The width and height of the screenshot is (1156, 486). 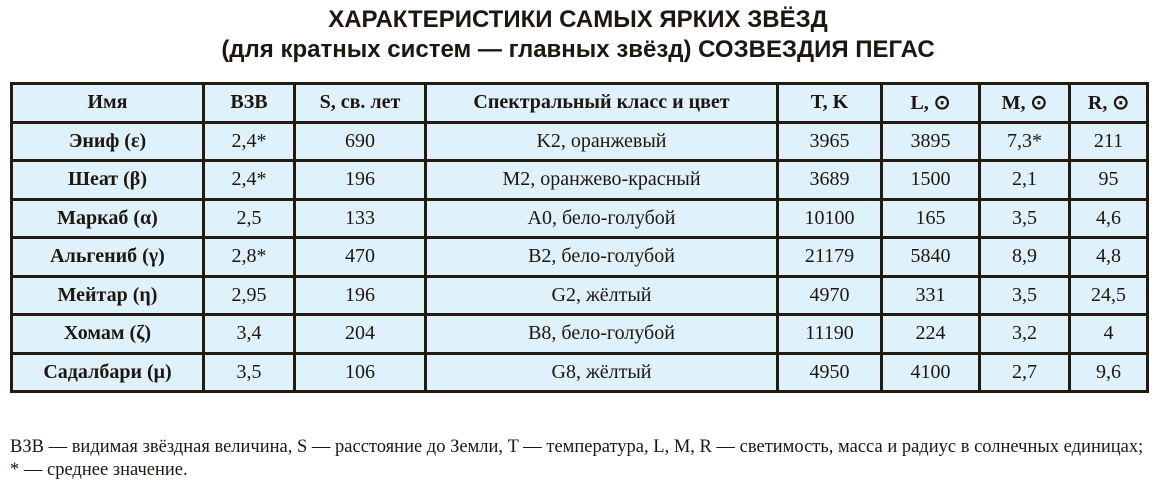 What do you see at coordinates (249, 103) in the screenshot?
I see `column-header: ВЗВ` at bounding box center [249, 103].